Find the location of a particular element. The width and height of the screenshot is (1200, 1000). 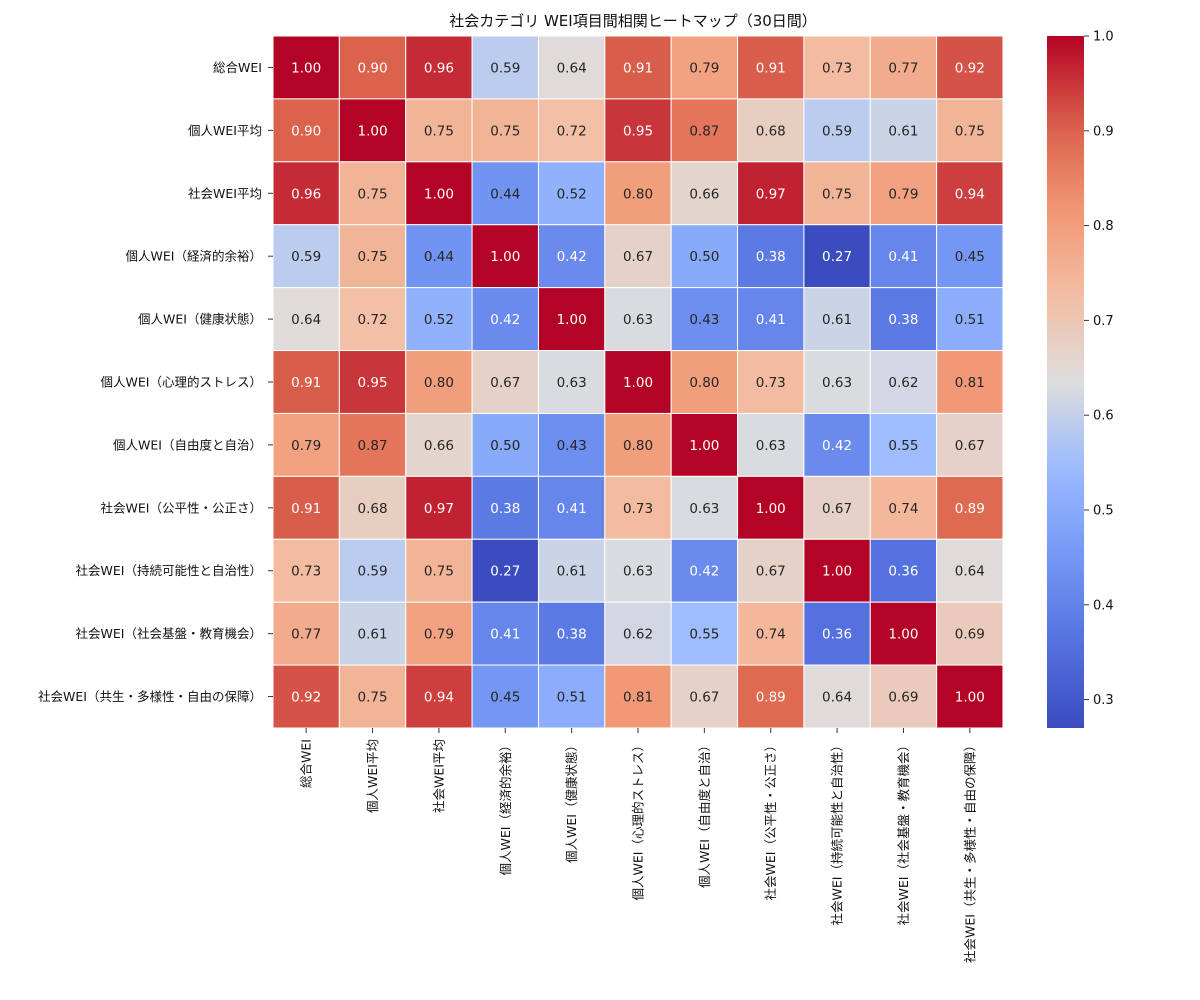

colorbar-tick-label: 0.4 is located at coordinates (1103, 605).